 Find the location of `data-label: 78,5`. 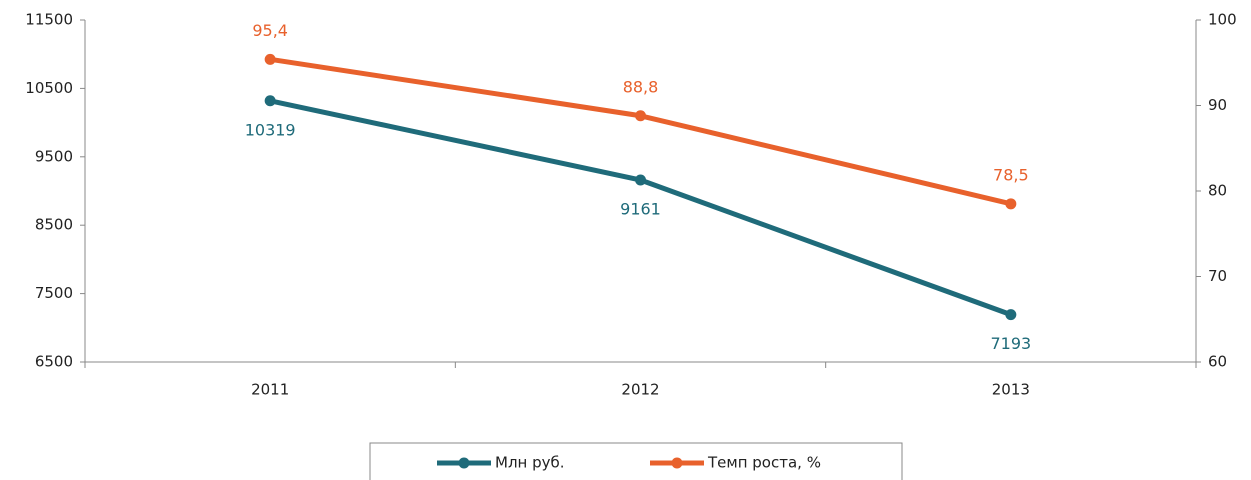

data-label: 78,5 is located at coordinates (1011, 174).